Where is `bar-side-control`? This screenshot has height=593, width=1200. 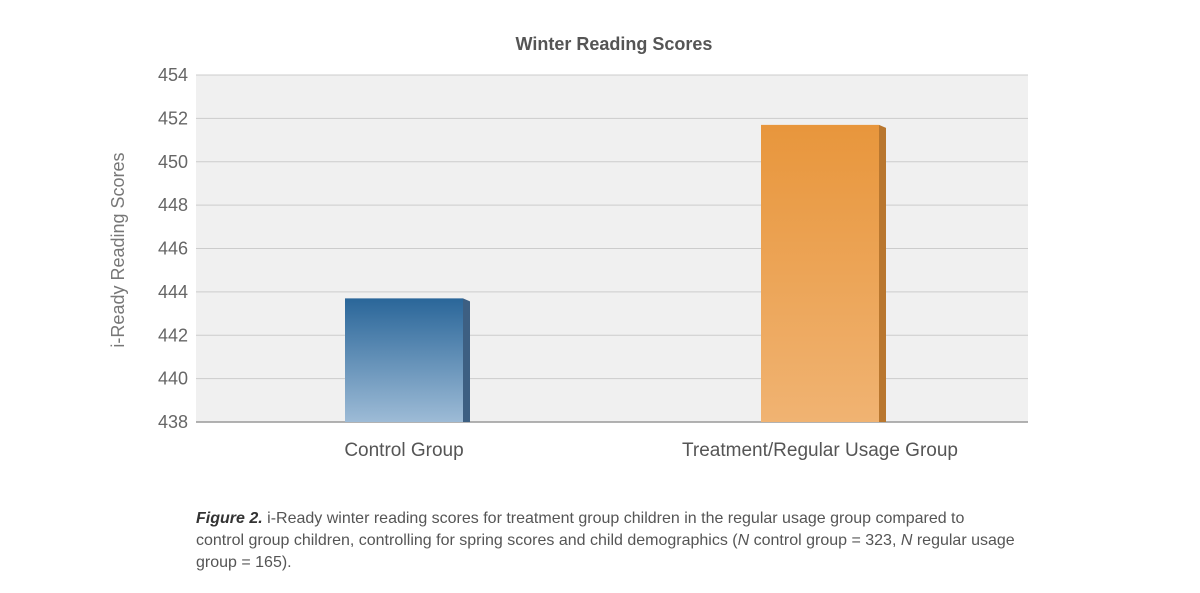 bar-side-control is located at coordinates (466, 360).